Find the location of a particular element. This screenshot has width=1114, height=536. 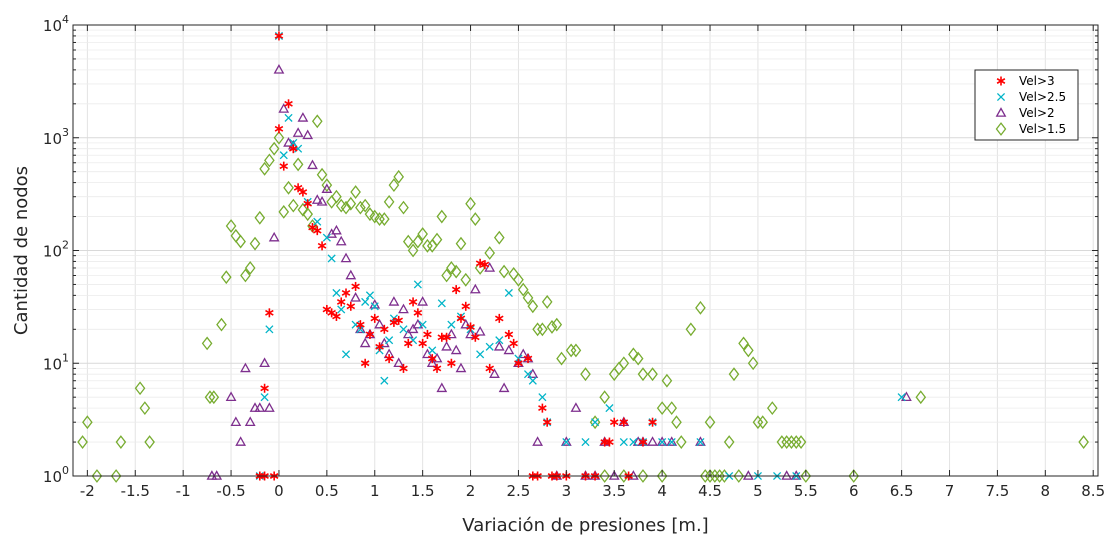

y-tick-label-exponent: 1 is located at coordinates (65, 357).